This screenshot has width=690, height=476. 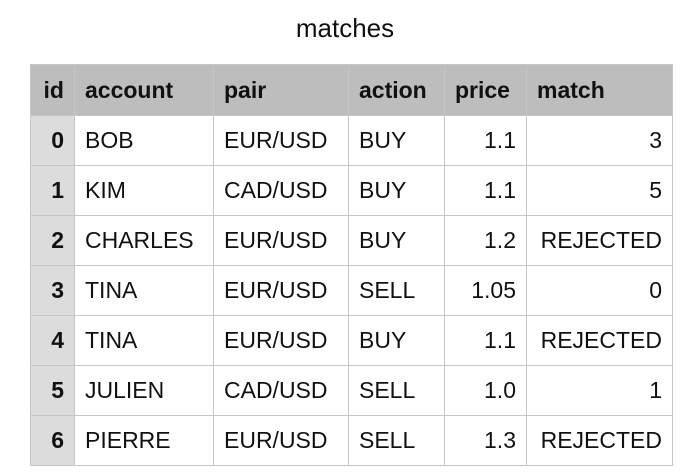 I want to click on match-cell: 0, so click(x=599, y=290).